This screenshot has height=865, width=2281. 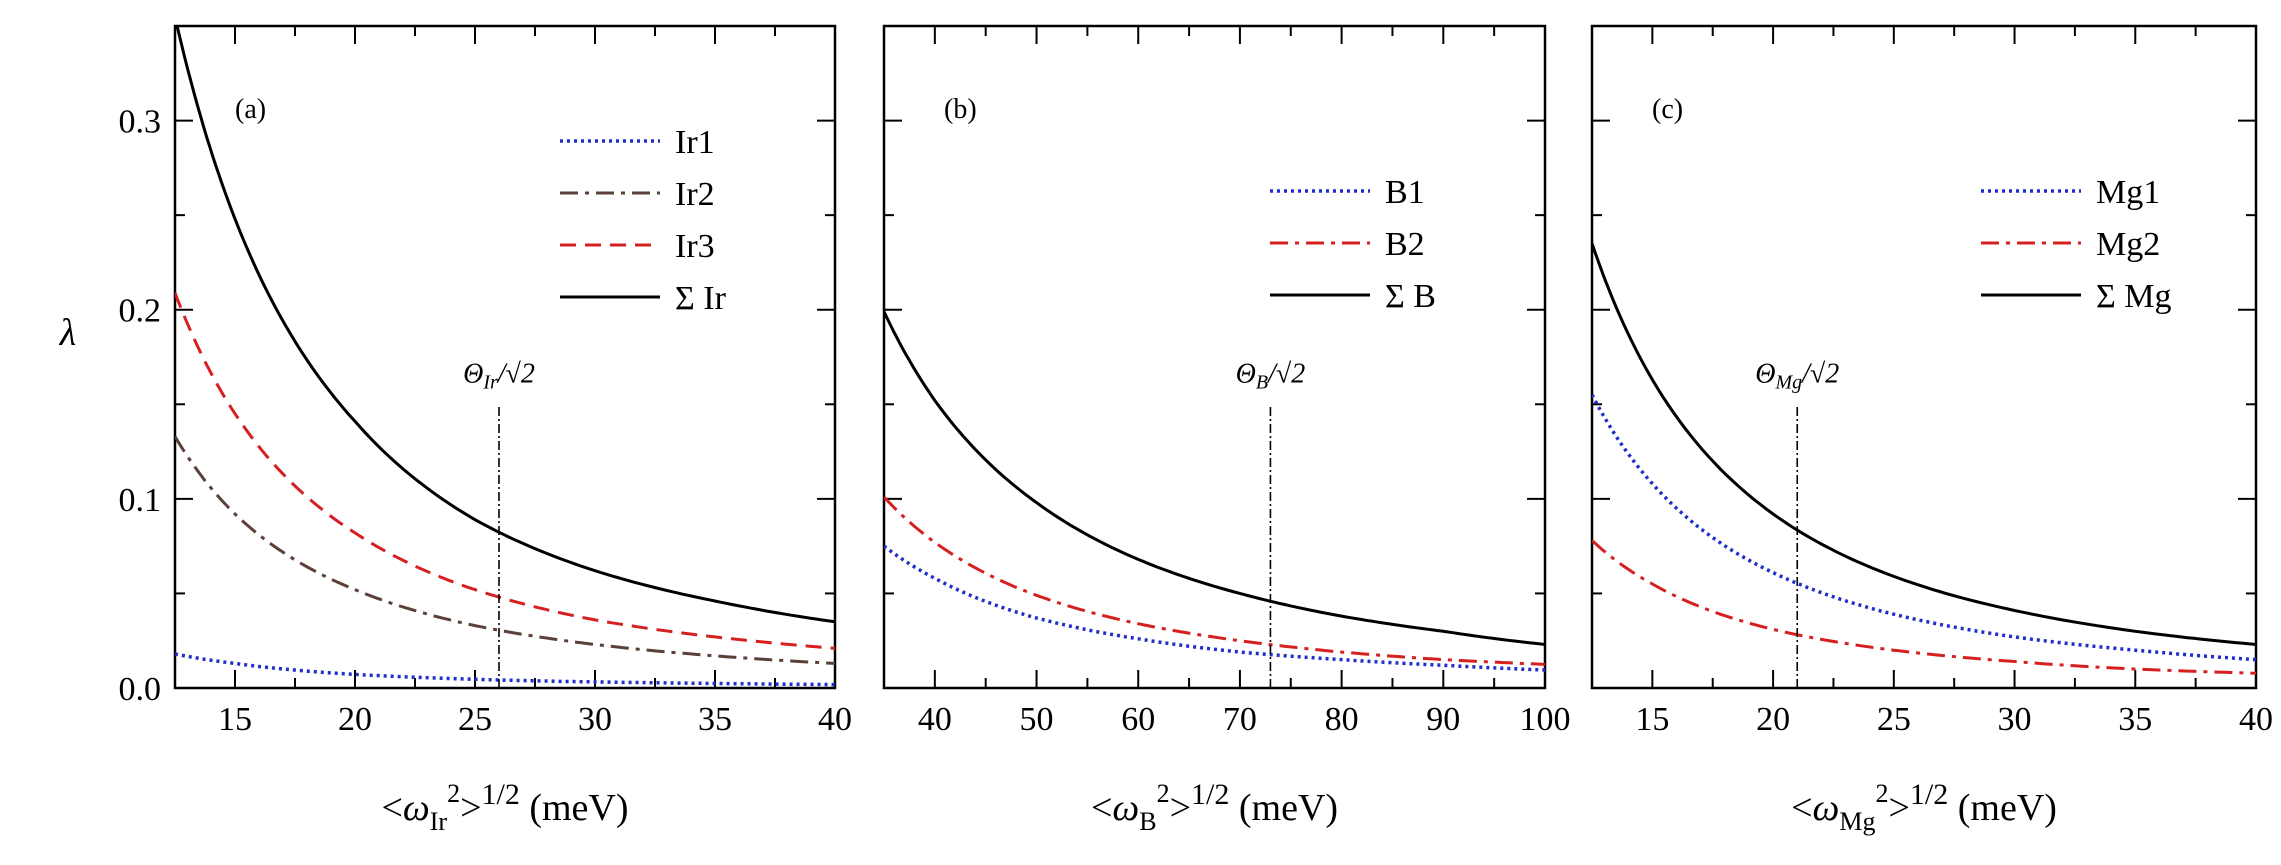 What do you see at coordinates (140, 689) in the screenshot?
I see `y-tick-label: 0.0` at bounding box center [140, 689].